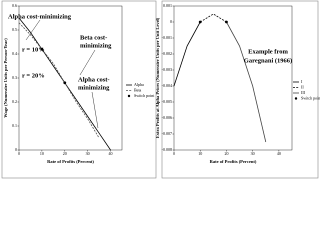 The width and height of the screenshot is (320, 240). What do you see at coordinates (167, 149) in the screenshot?
I see `y-tick-label: -0.008` at bounding box center [167, 149].